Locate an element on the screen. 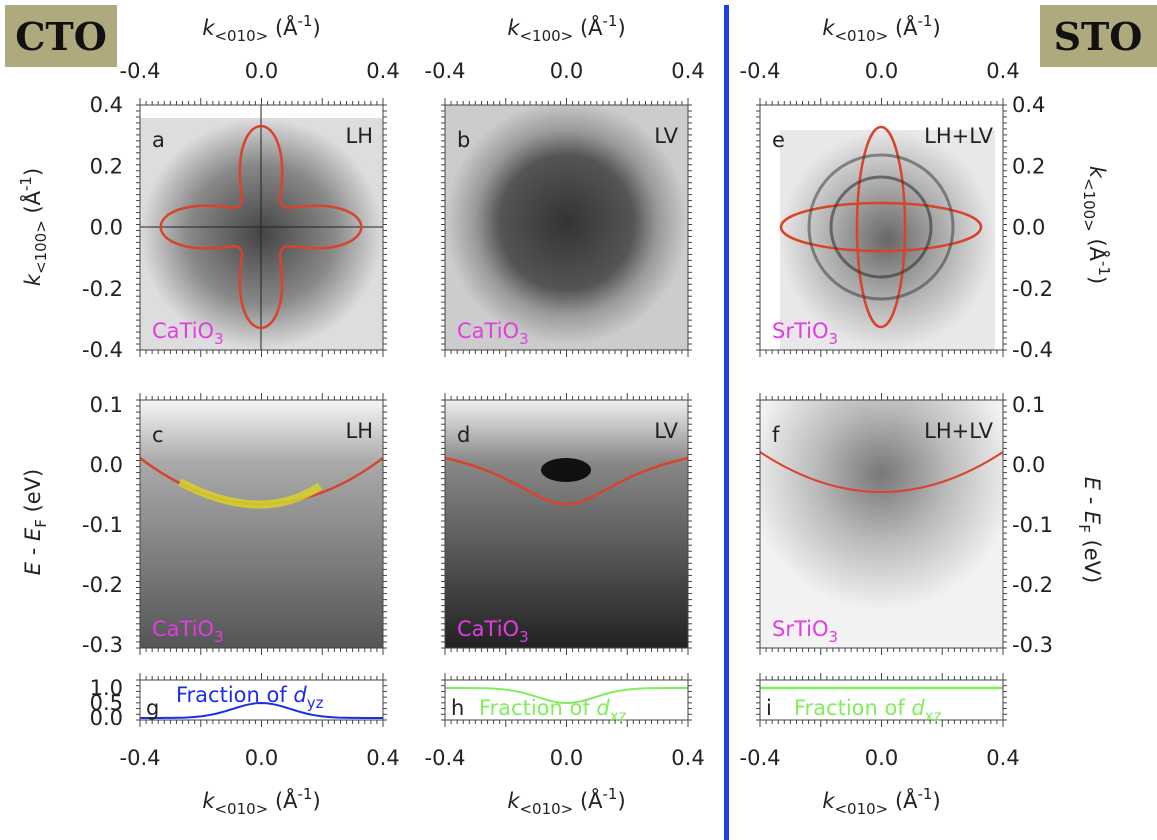  text-part: f is located at coordinates (776, 435).